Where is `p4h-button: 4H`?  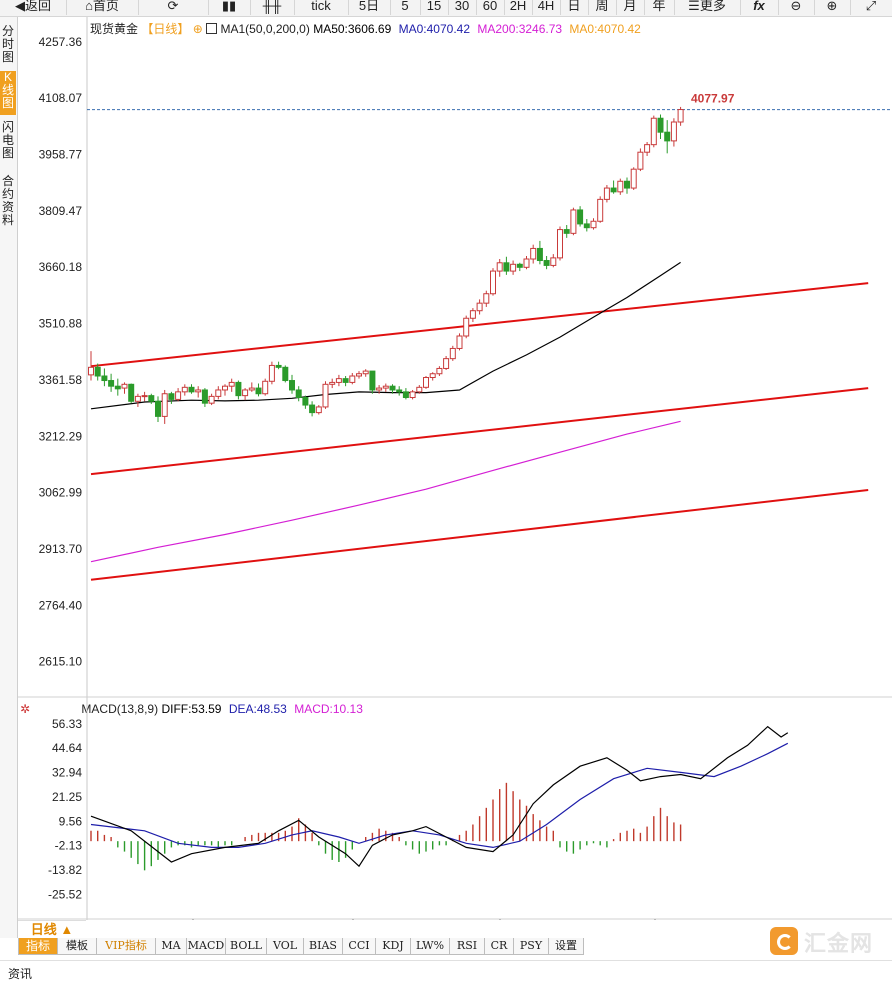 p4h-button: 4H is located at coordinates (546, 7).